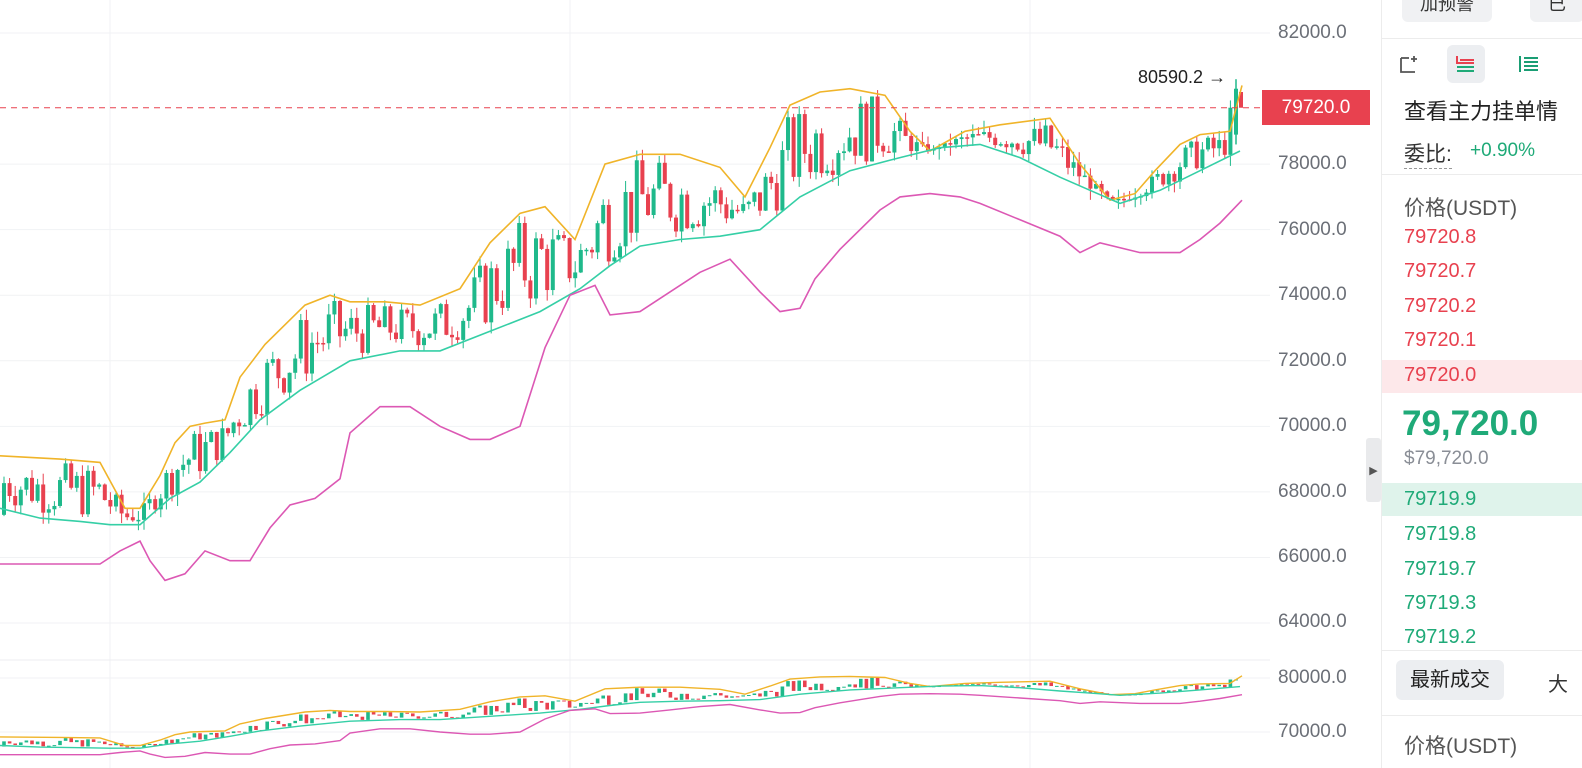 The height and width of the screenshot is (768, 1582). I want to click on bid-price: 79719.7, so click(1440, 569).